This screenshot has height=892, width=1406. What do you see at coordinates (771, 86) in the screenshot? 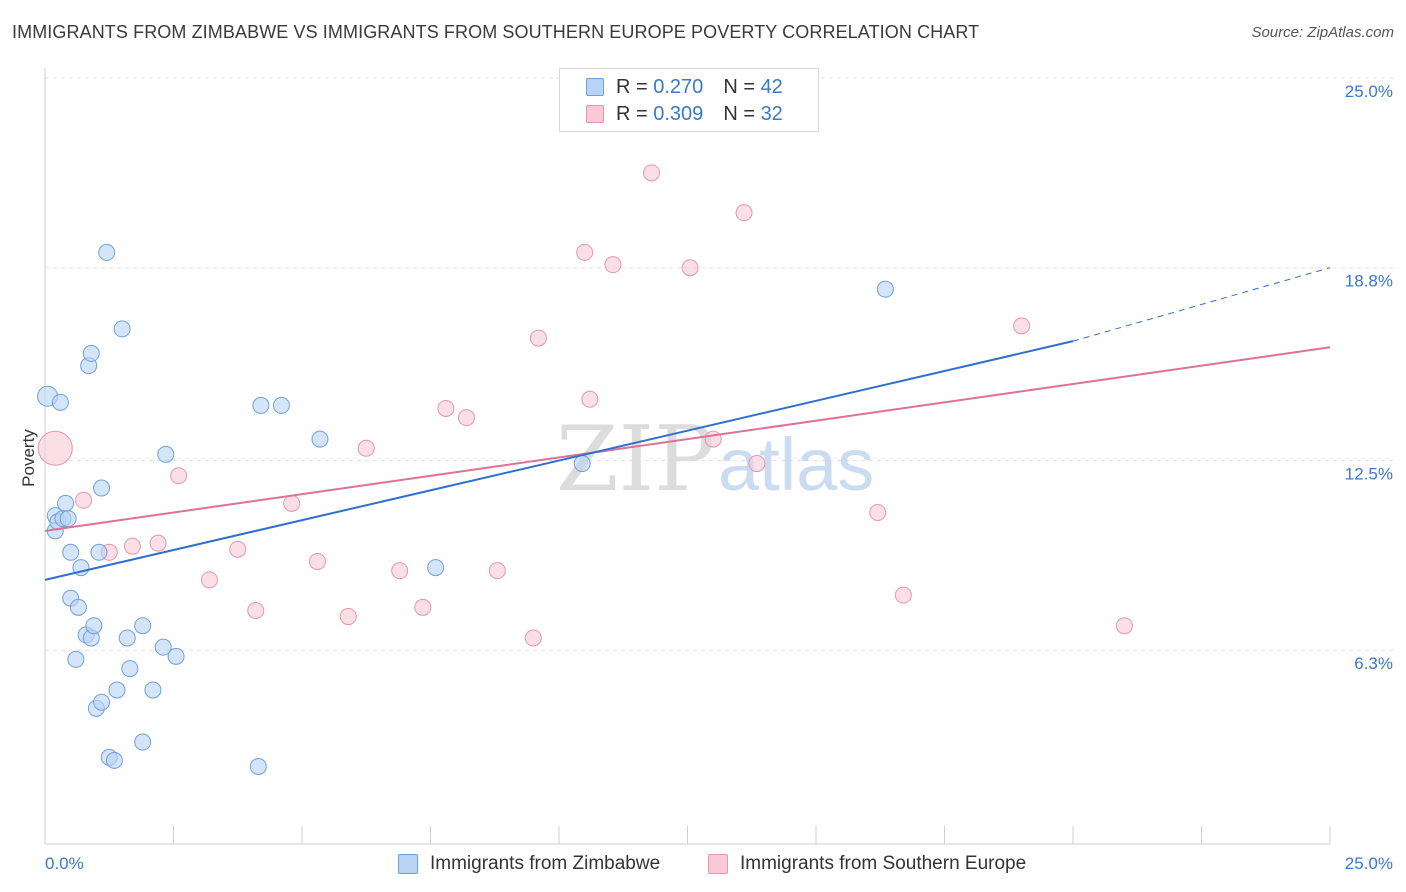
I see `legend-n-value: 42` at bounding box center [771, 86].